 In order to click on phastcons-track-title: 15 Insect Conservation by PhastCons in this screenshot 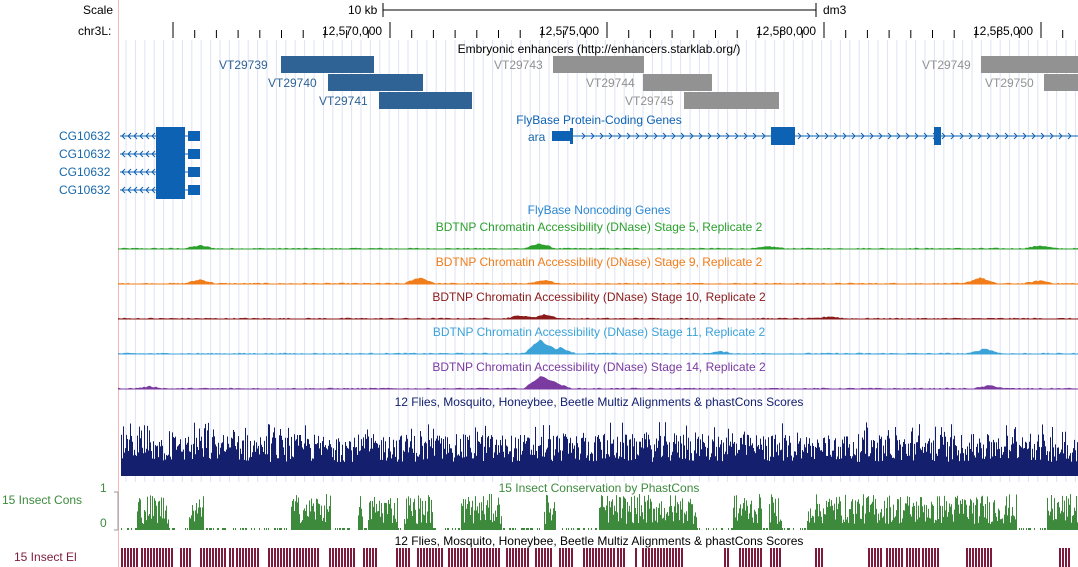, I will do `click(599, 488)`.